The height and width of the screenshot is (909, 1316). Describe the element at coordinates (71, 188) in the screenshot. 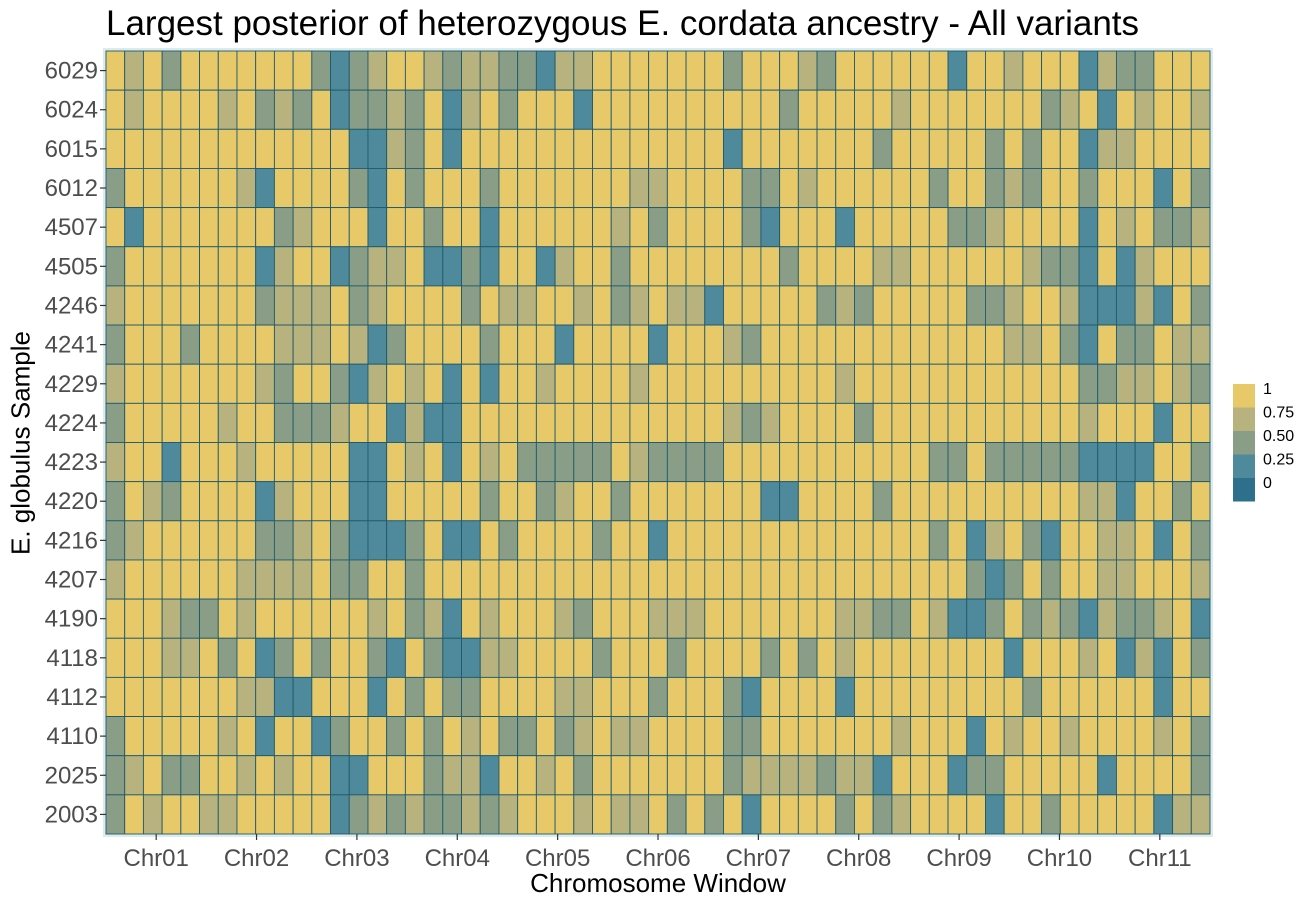

I see `y-tick-label: 6012` at that location.